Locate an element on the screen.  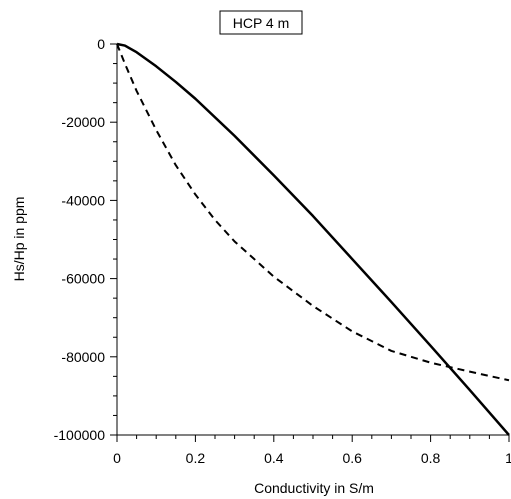
y-tick-label: -100000 is located at coordinates (80, 435).